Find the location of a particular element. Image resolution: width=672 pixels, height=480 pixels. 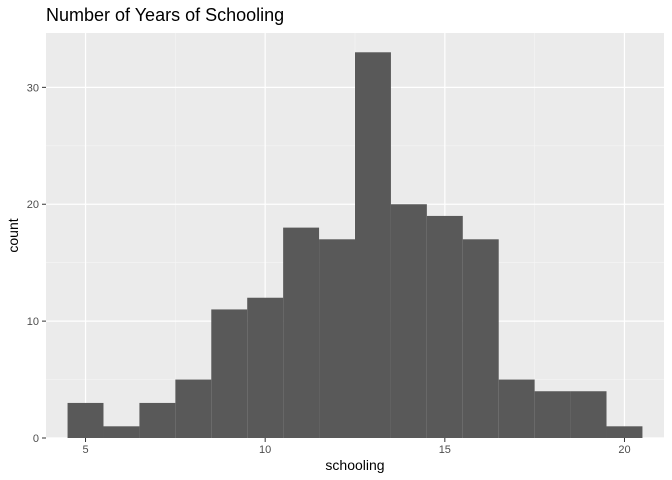

x-tick-label: 20 is located at coordinates (624, 450).